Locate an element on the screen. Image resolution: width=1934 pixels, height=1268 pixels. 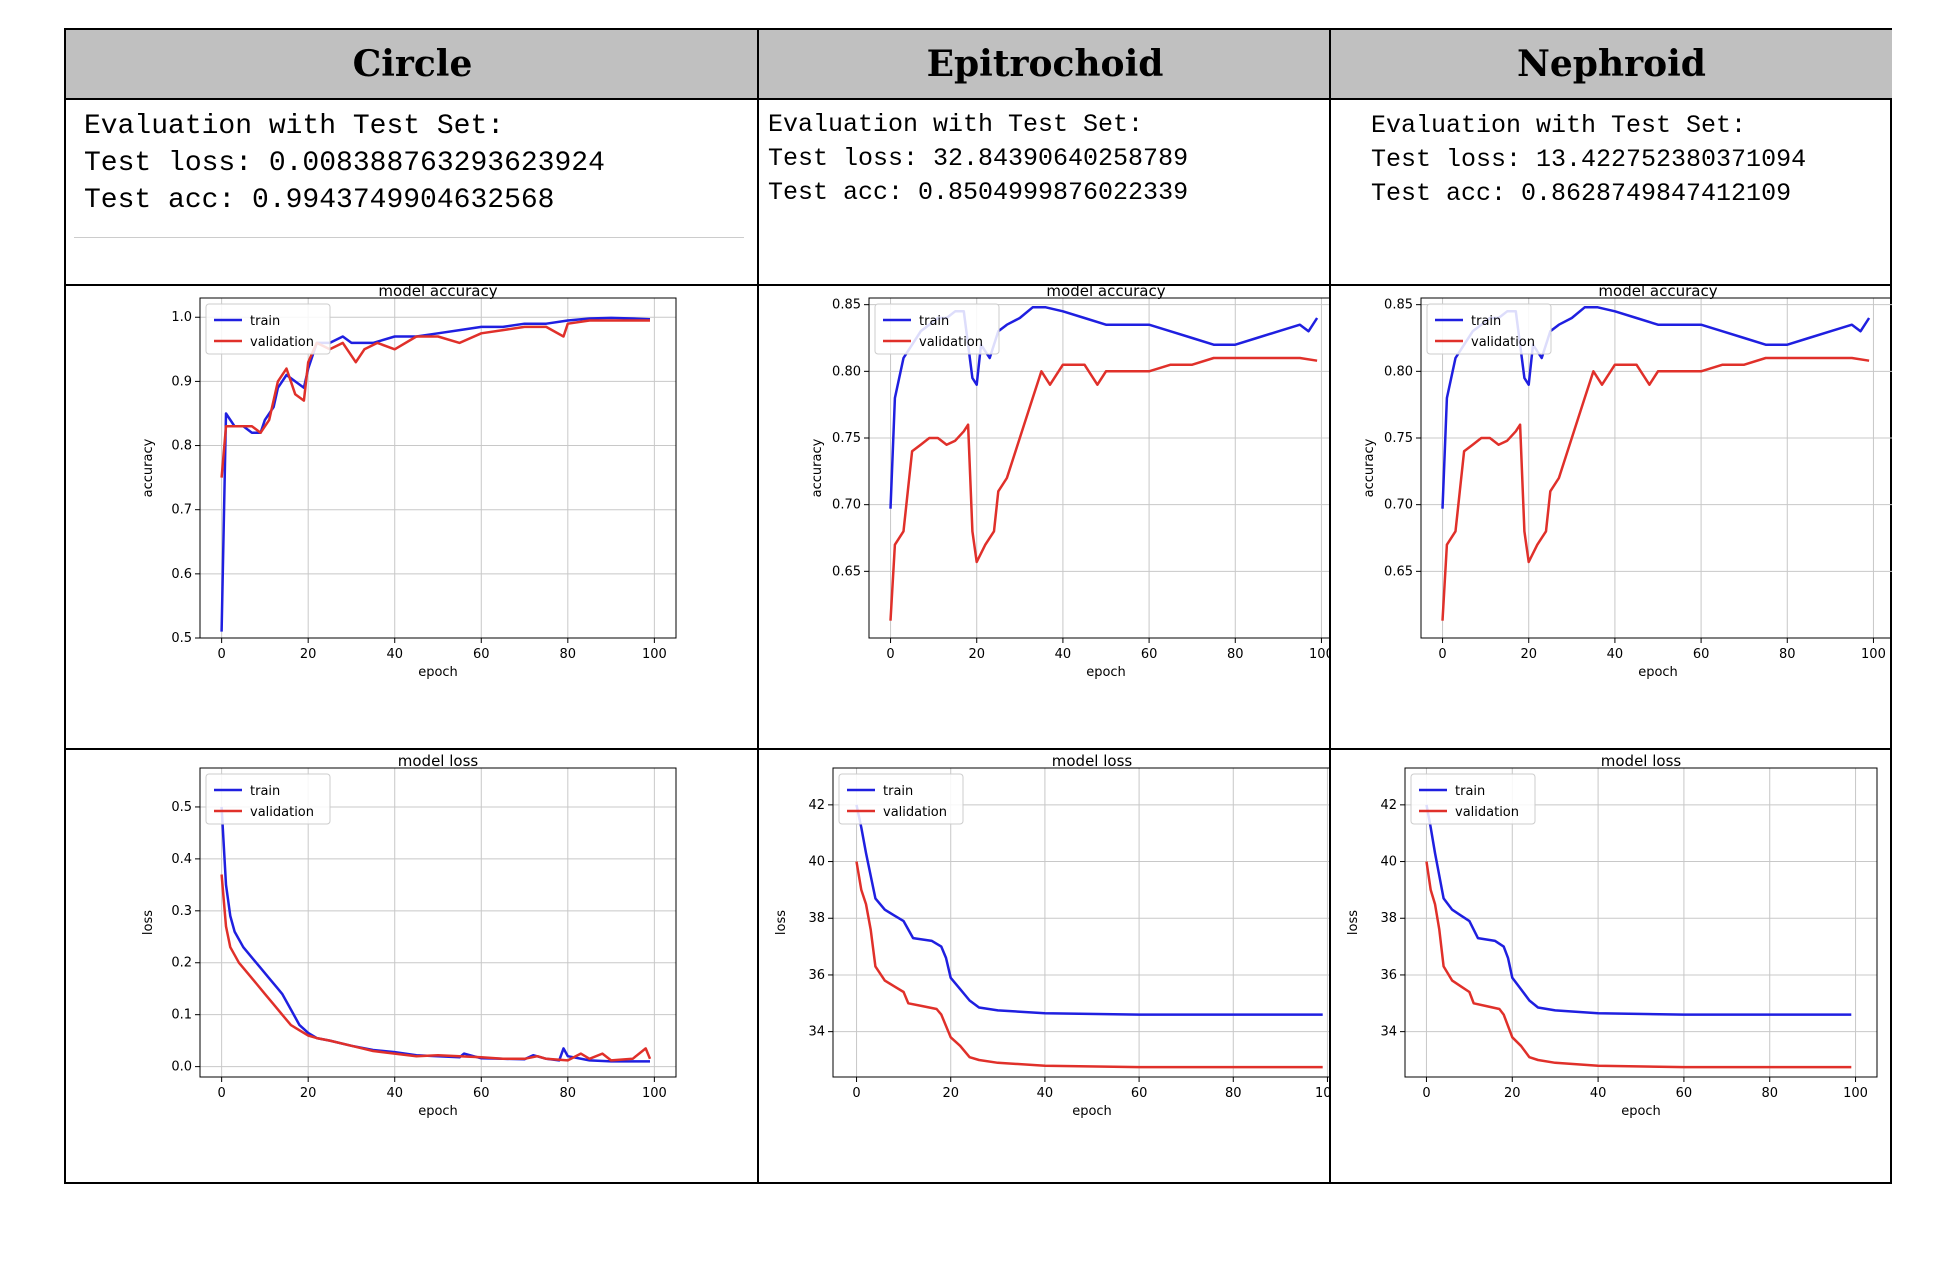
y-tick-label: 0.6 is located at coordinates (181, 574).